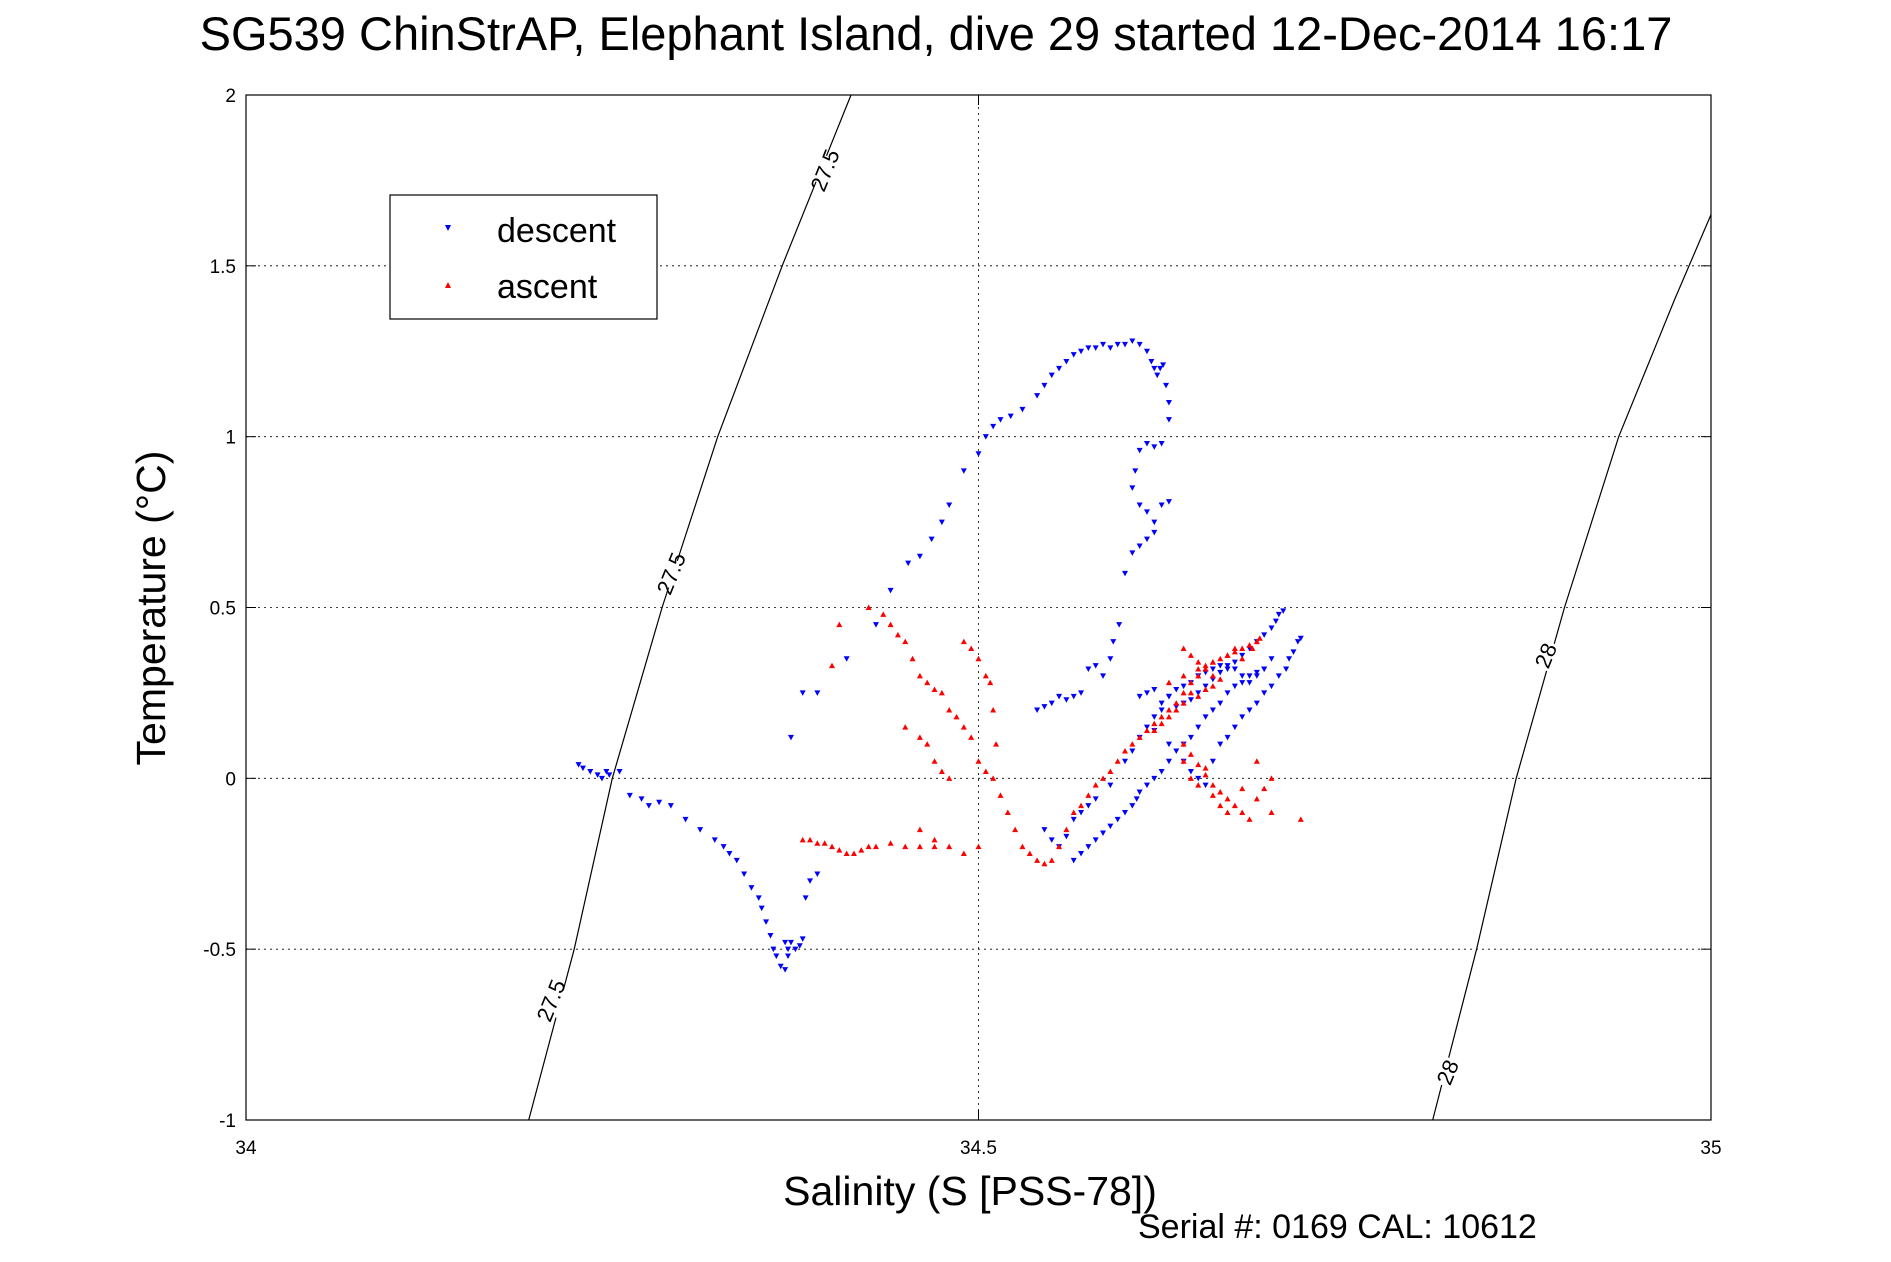  What do you see at coordinates (1051, 735) in the screenshot?
I see `ascent-series` at bounding box center [1051, 735].